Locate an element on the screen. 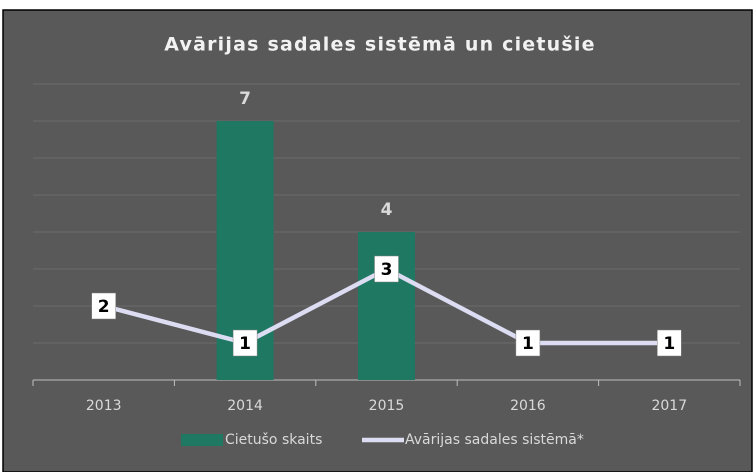 The height and width of the screenshot is (476, 754). bar-value-label: 7 is located at coordinates (245, 99).